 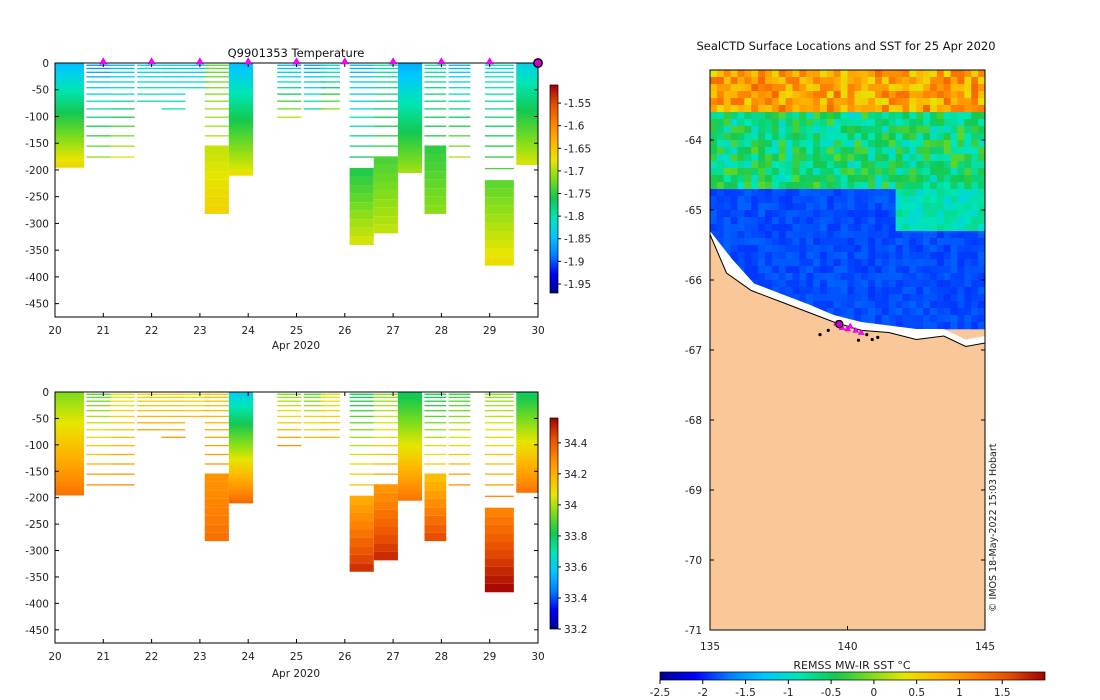 I want to click on lat-tick-label: -69, so click(x=693, y=491).